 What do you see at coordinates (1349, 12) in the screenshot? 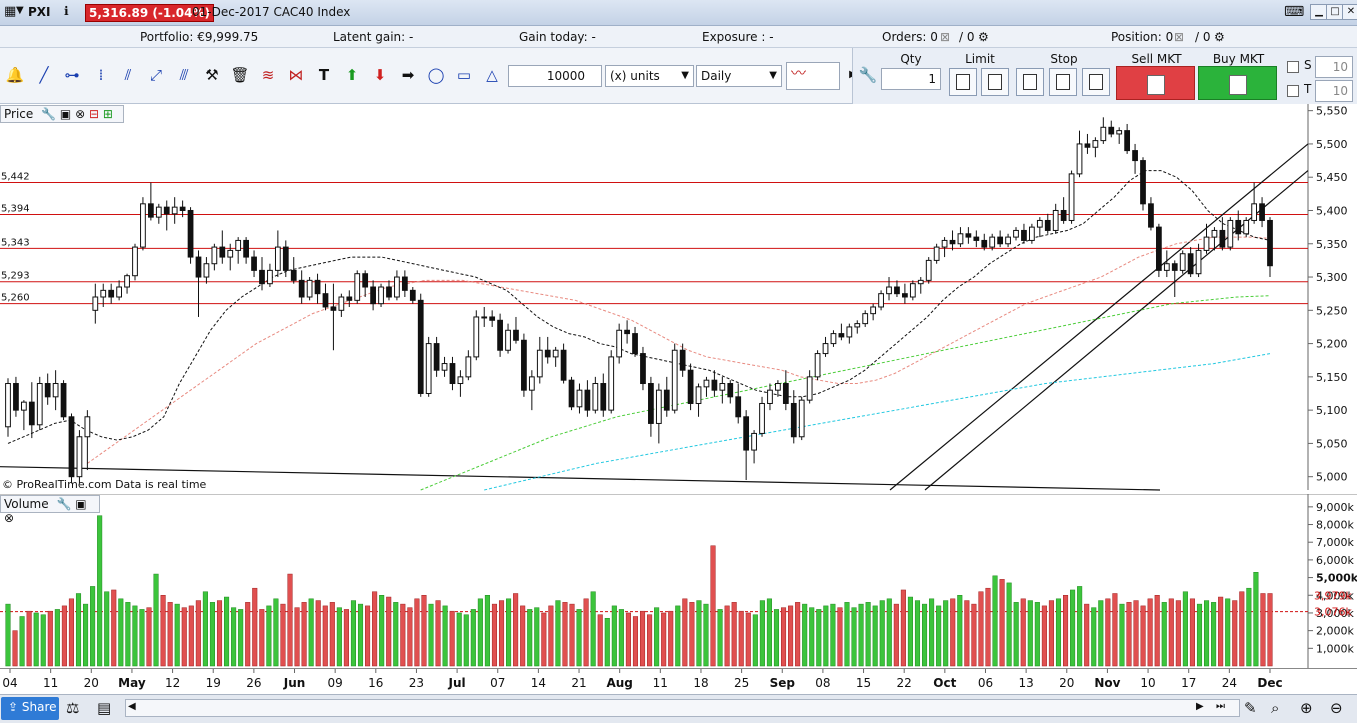
I see `close-button: ✕` at bounding box center [1349, 12].